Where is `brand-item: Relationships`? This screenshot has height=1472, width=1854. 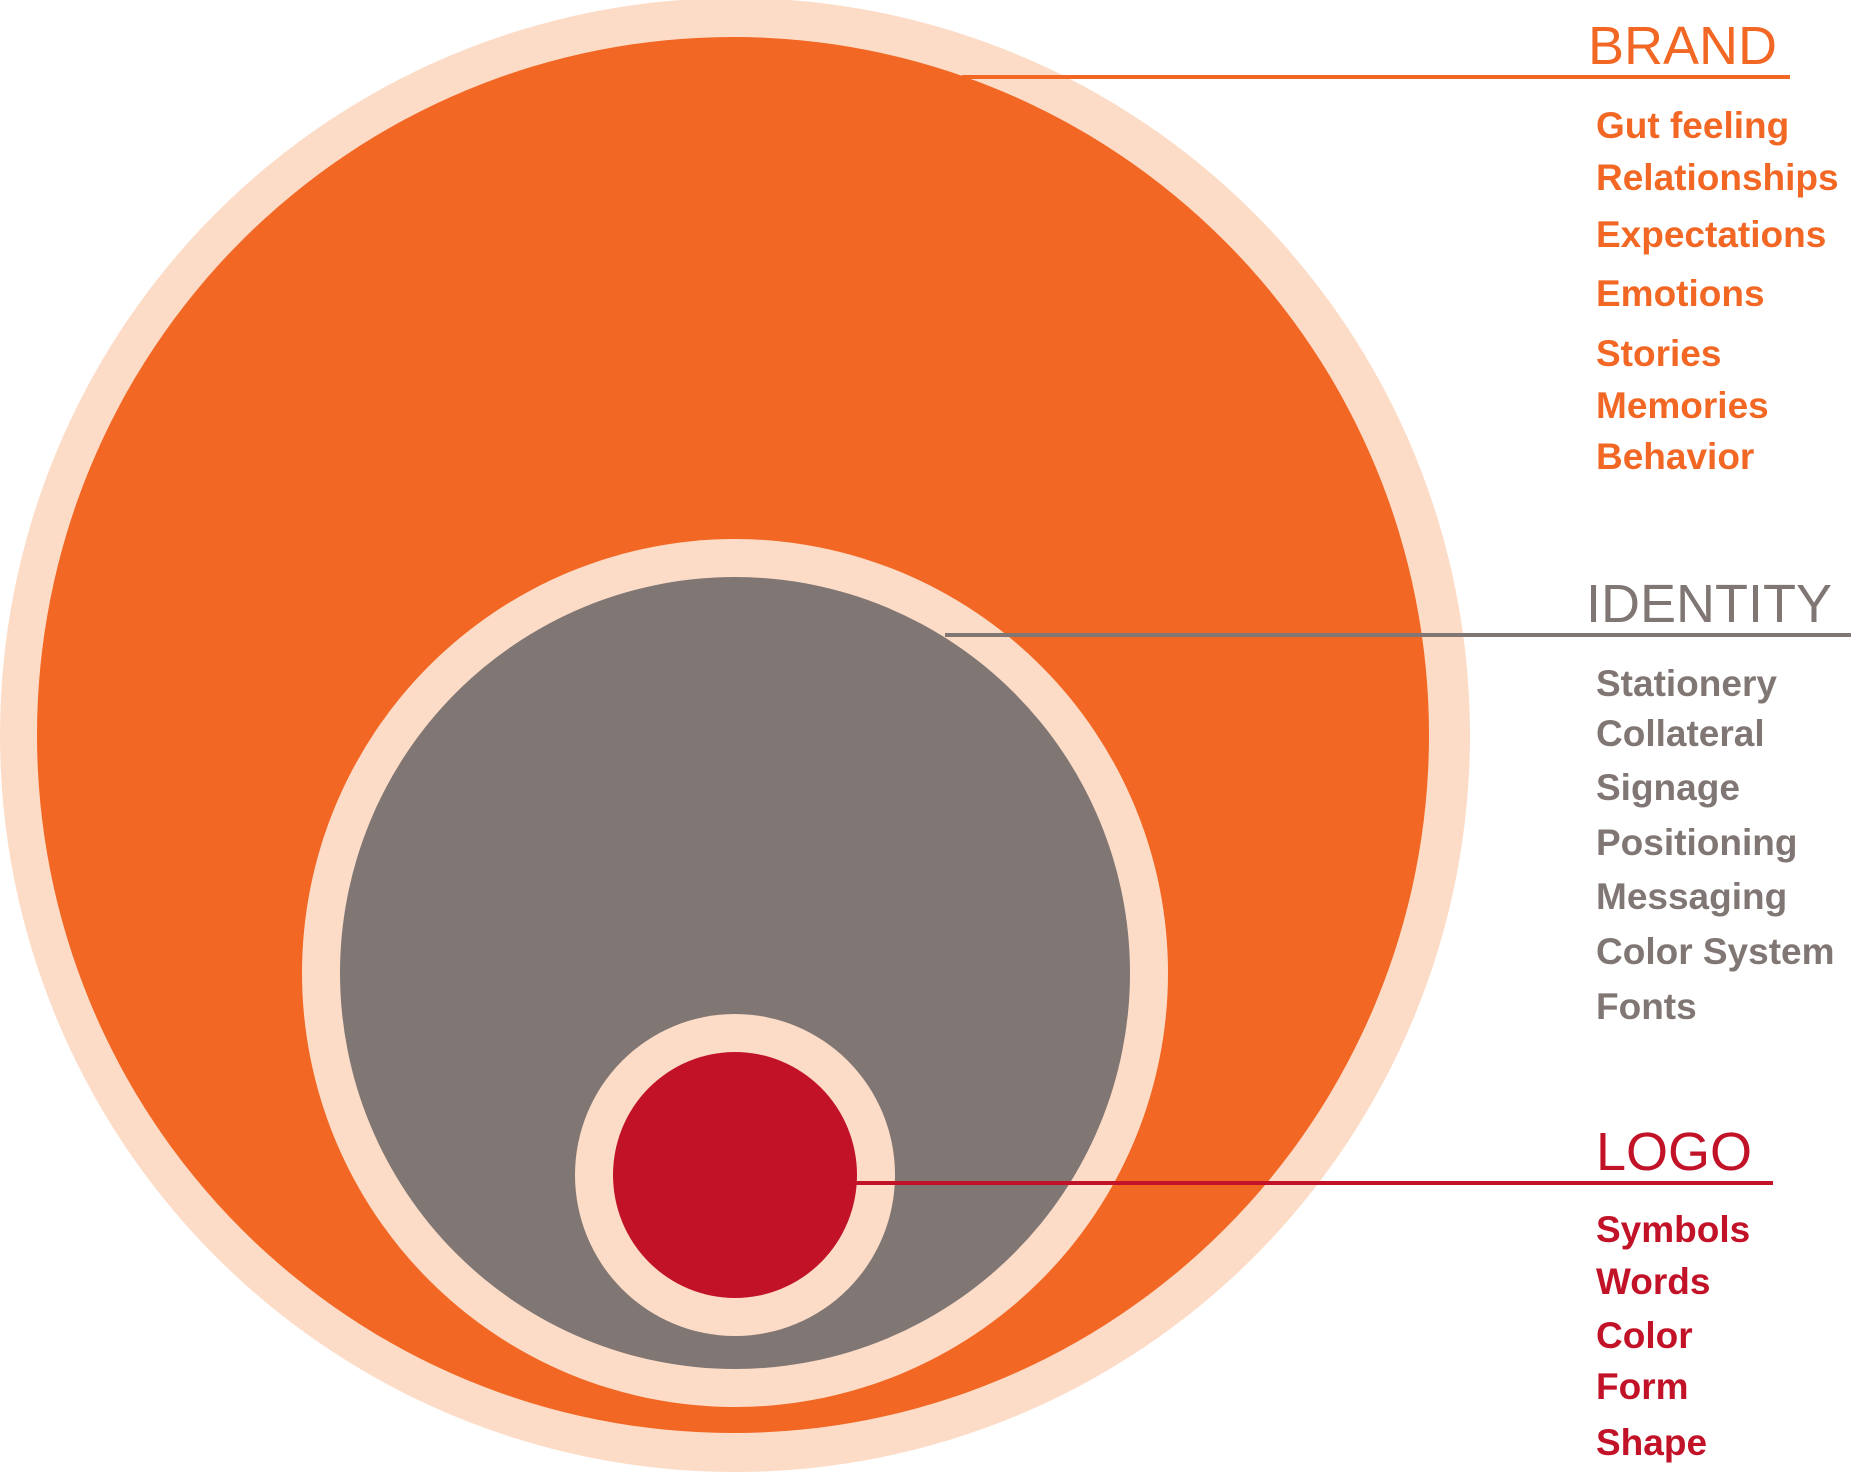 brand-item: Relationships is located at coordinates (1717, 177).